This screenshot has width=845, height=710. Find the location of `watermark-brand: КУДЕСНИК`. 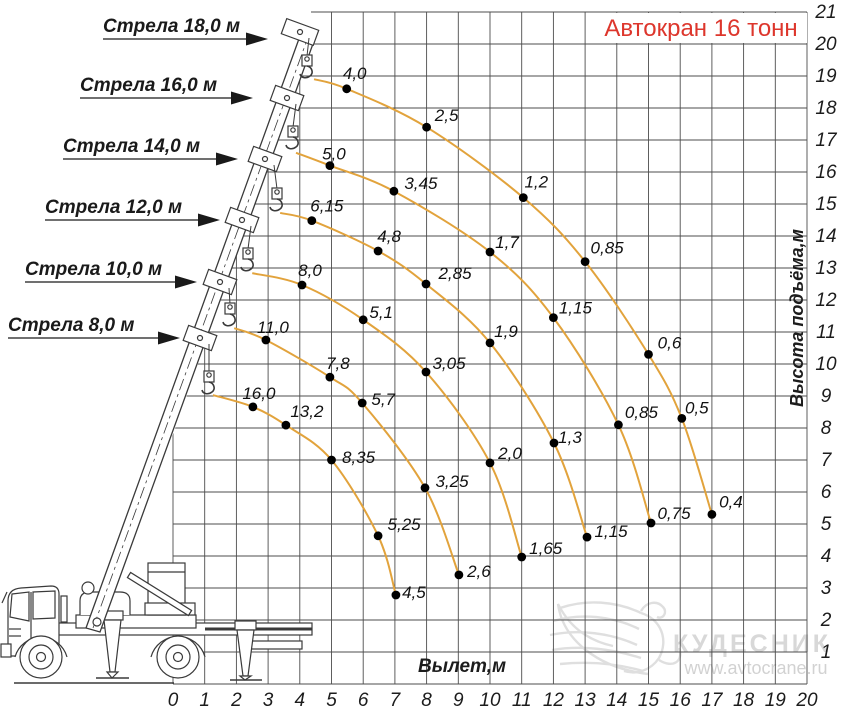

watermark-brand: КУДЕСНИК is located at coordinates (752, 644).